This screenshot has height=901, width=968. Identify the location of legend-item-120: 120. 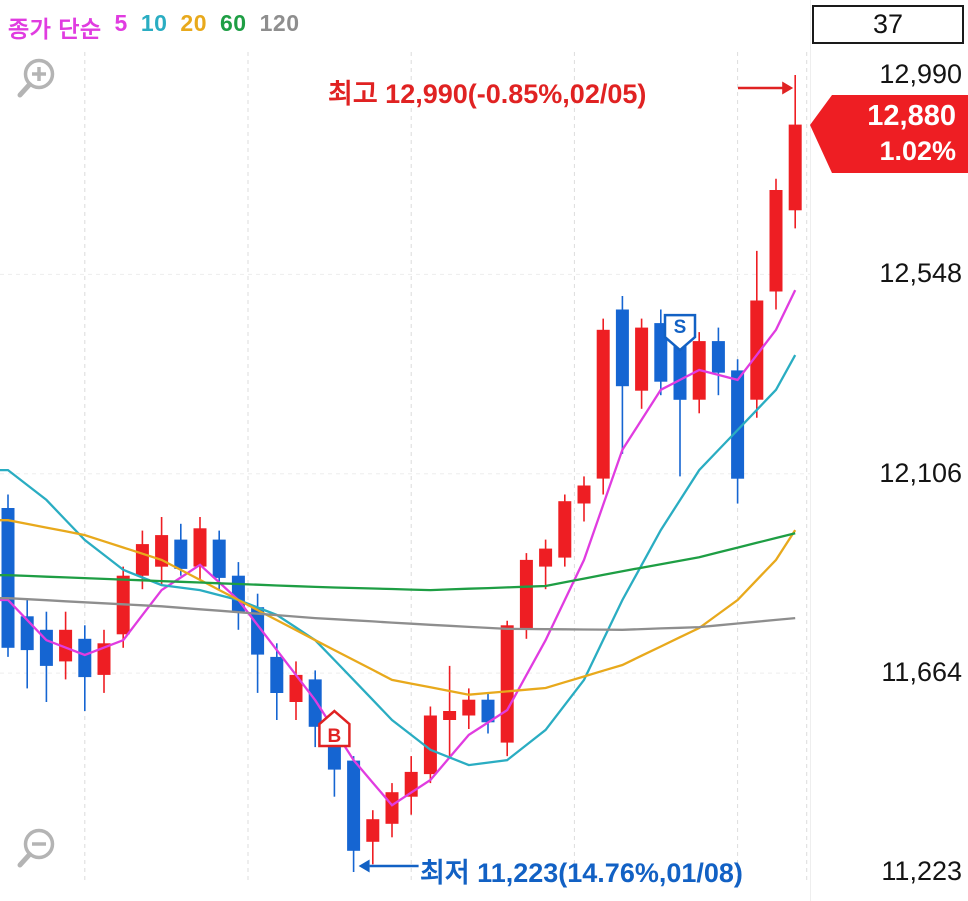
(279, 23).